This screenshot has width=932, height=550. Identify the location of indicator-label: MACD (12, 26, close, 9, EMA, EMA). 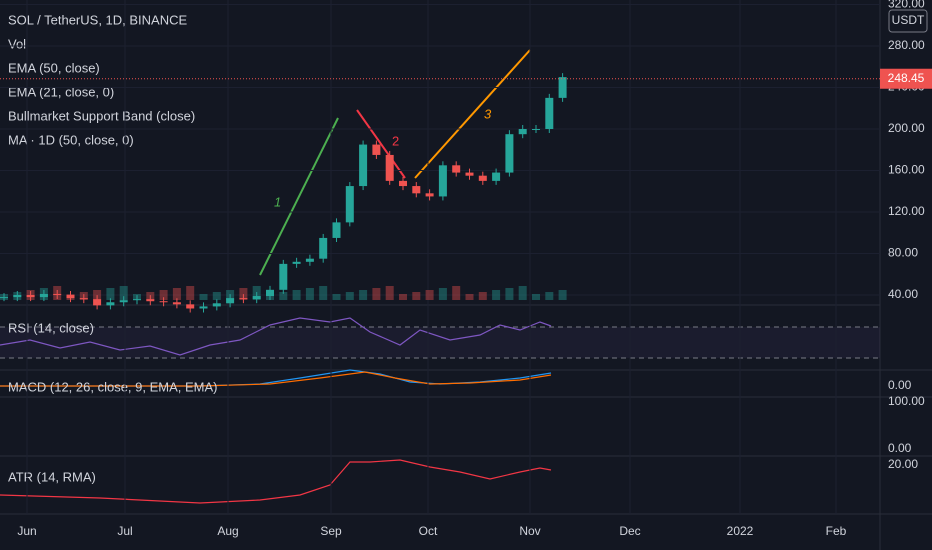
(113, 386).